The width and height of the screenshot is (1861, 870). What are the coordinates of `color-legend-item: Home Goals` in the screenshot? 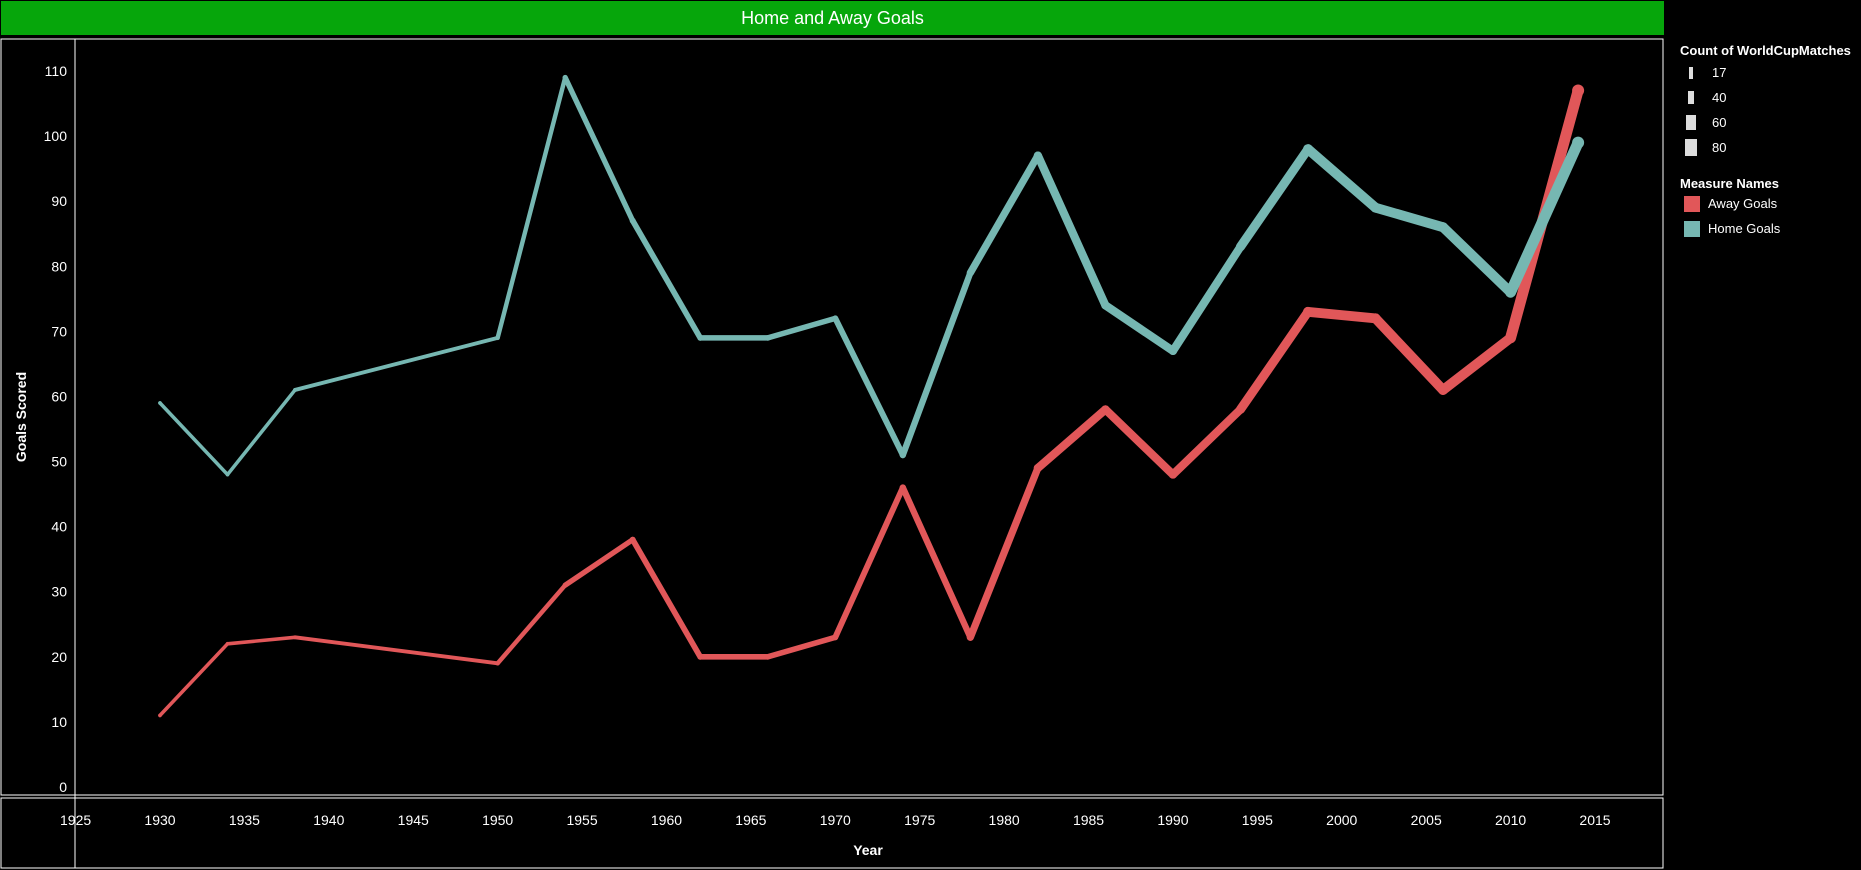 It's located at (1730, 228).